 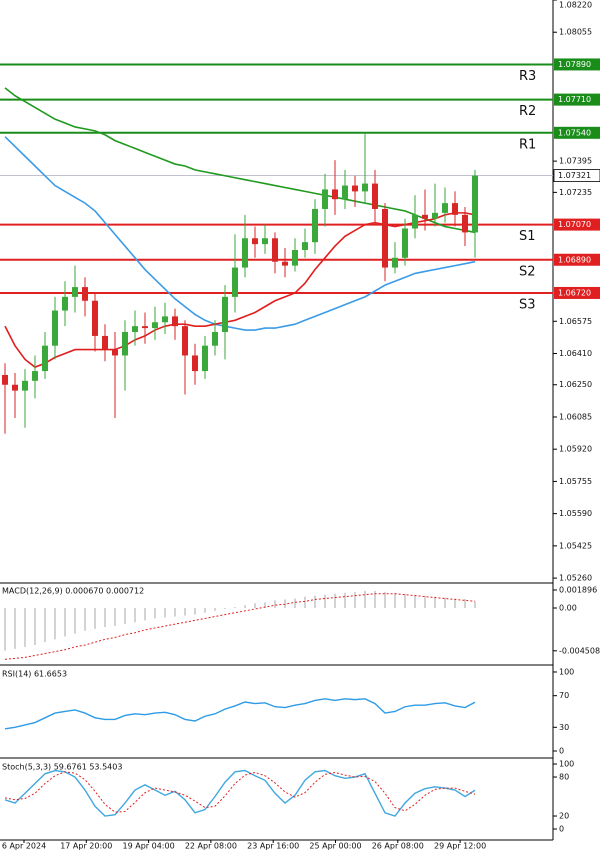 What do you see at coordinates (575, 321) in the screenshot?
I see `y-tick-label: 1.06575` at bounding box center [575, 321].